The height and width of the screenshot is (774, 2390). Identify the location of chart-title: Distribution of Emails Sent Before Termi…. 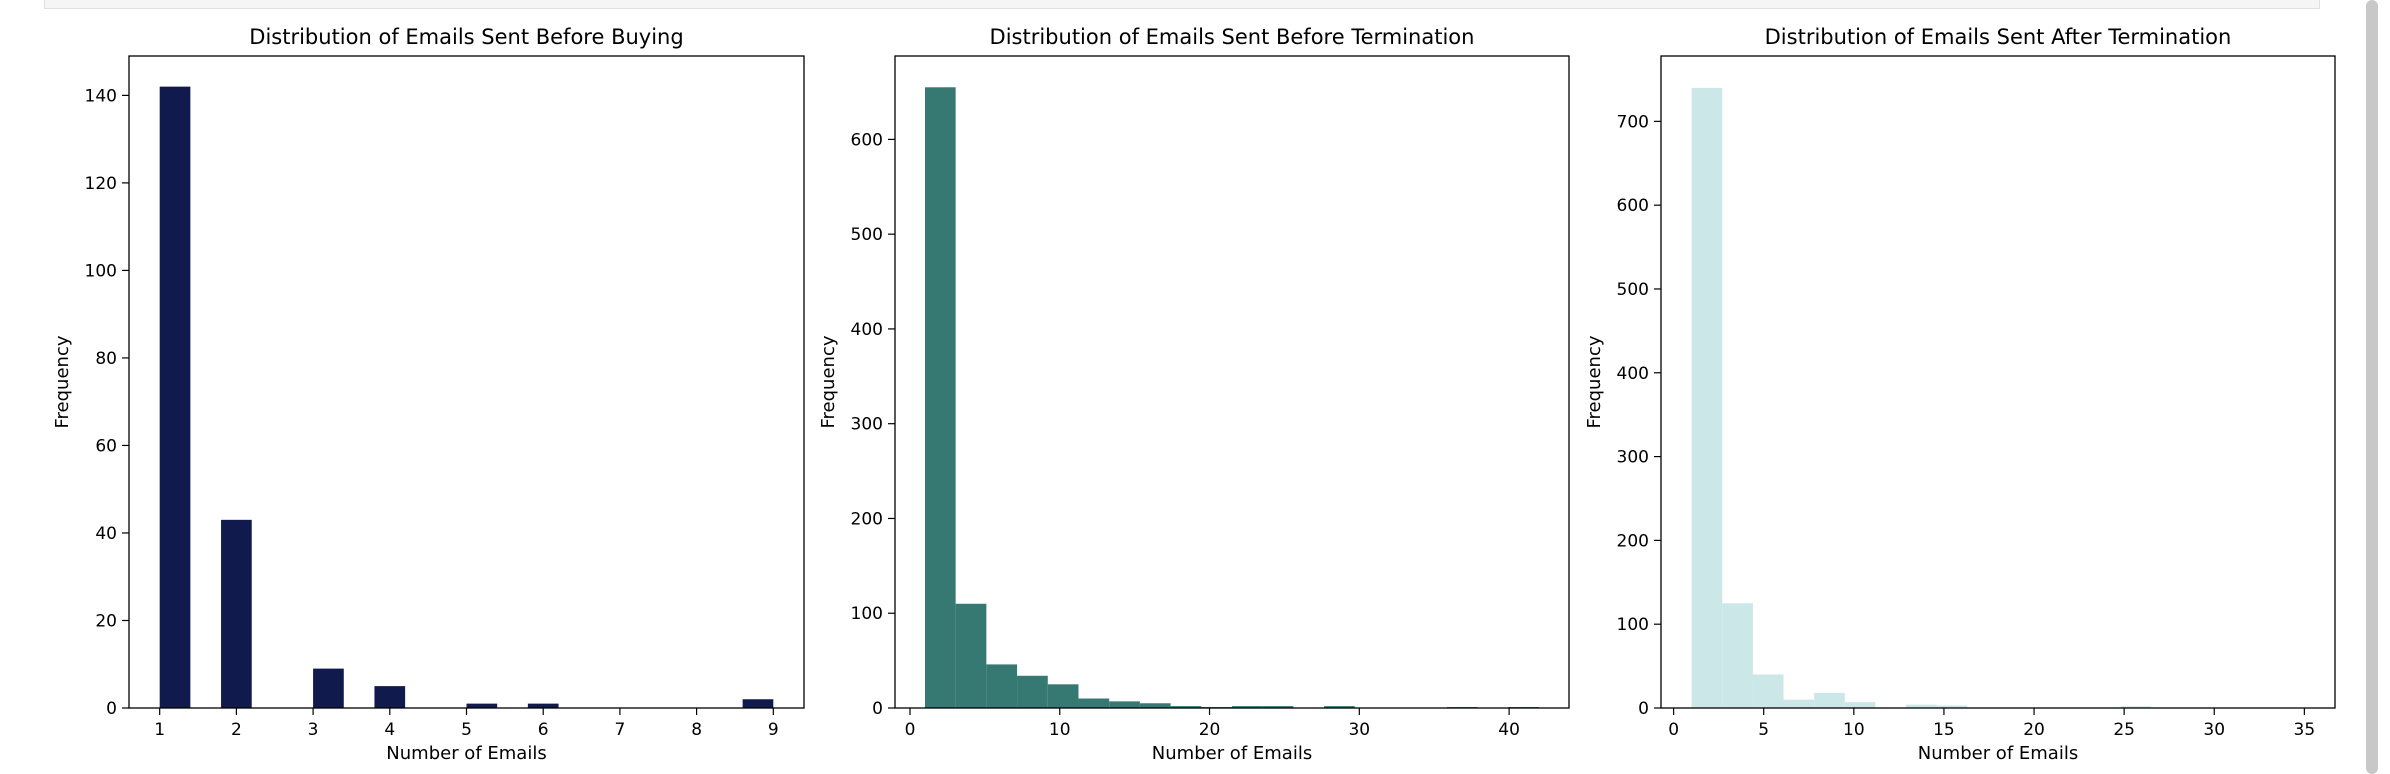
(1232, 37).